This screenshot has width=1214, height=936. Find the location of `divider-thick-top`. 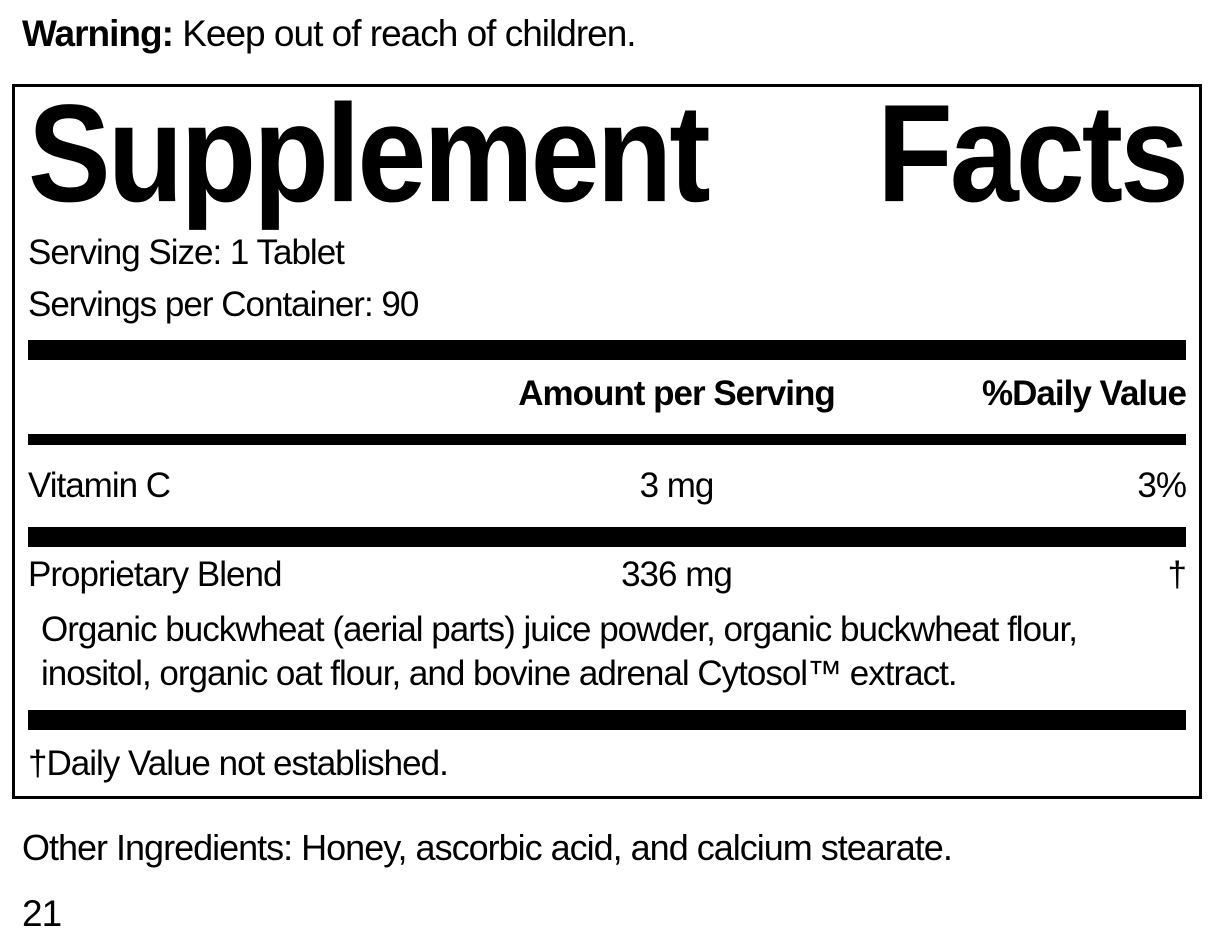

divider-thick-top is located at coordinates (607, 350).